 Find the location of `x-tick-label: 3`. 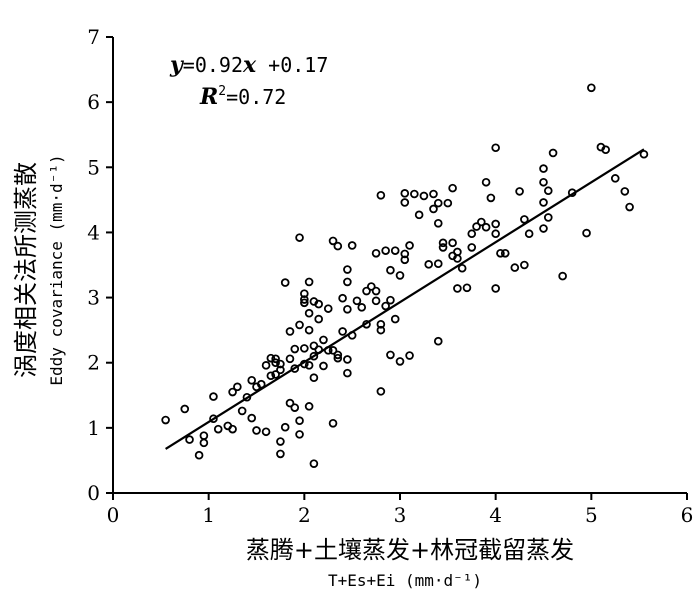

x-tick-label: 3 is located at coordinates (400, 515).